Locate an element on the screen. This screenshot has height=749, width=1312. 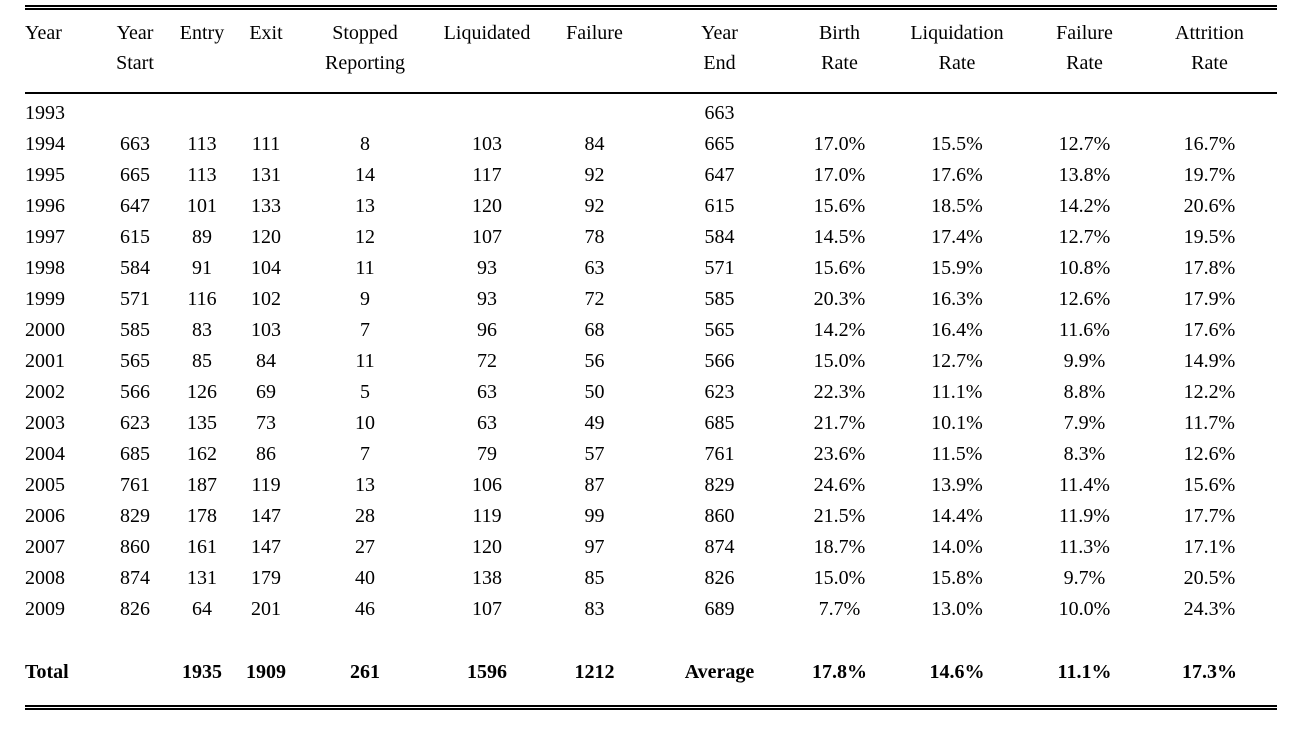
table-row-2004: 2004 685 162 86 7 79 57 761 23.6% 11.5% 8.3% 12.6% is located at coordinates (651, 454).